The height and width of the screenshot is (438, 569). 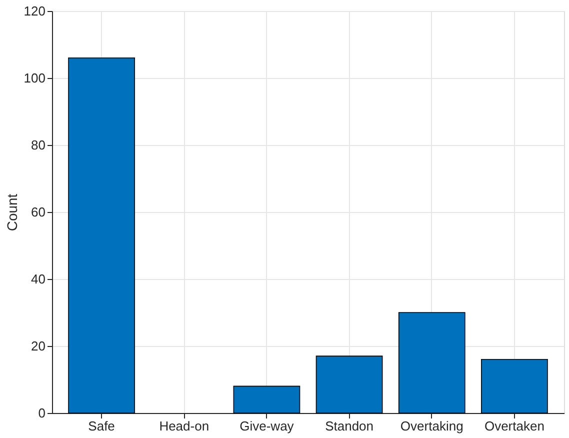 I want to click on y-tick-label: 20, so click(x=38, y=346).